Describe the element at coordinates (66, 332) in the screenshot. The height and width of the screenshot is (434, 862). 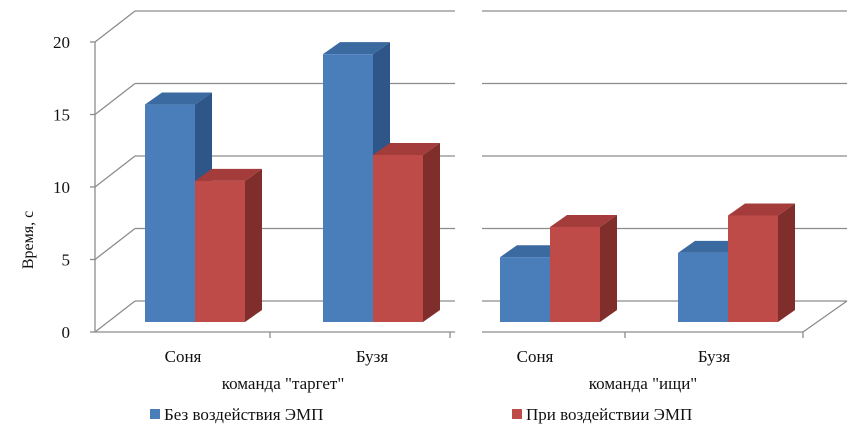
I see `y-tick-label: 0` at that location.